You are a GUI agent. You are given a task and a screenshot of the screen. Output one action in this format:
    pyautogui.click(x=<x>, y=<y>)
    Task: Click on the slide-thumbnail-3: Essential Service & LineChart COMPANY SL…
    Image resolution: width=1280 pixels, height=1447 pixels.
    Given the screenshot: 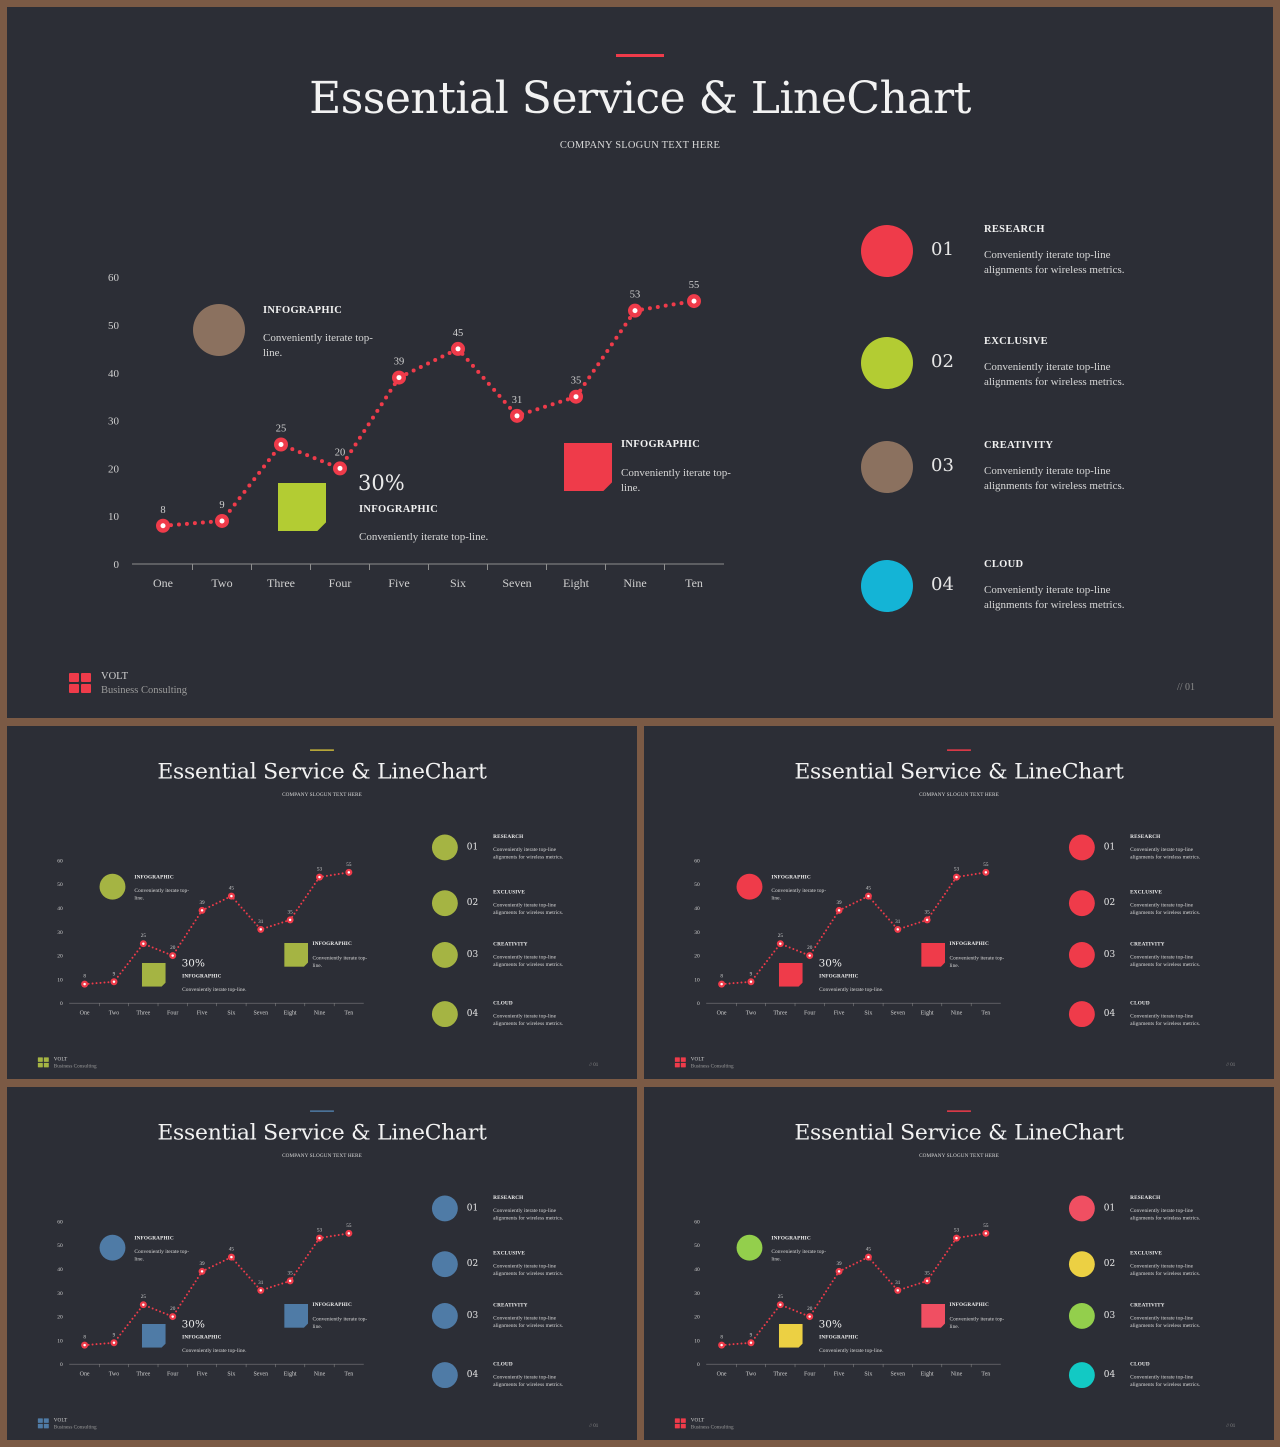 What is the action you would take?
    pyautogui.click(x=322, y=1263)
    